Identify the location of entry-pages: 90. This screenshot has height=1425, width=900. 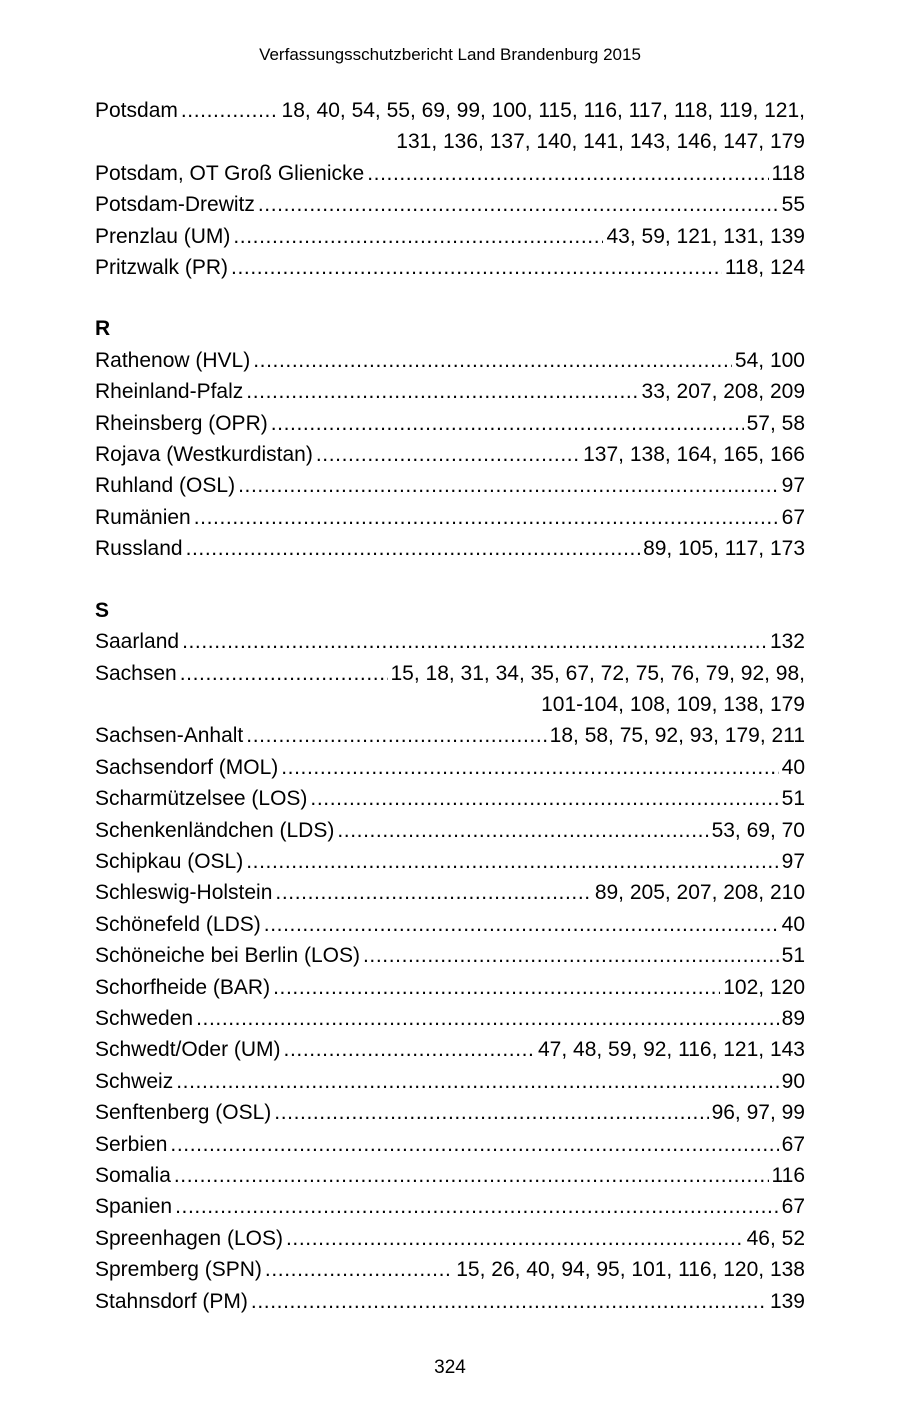
(793, 1081).